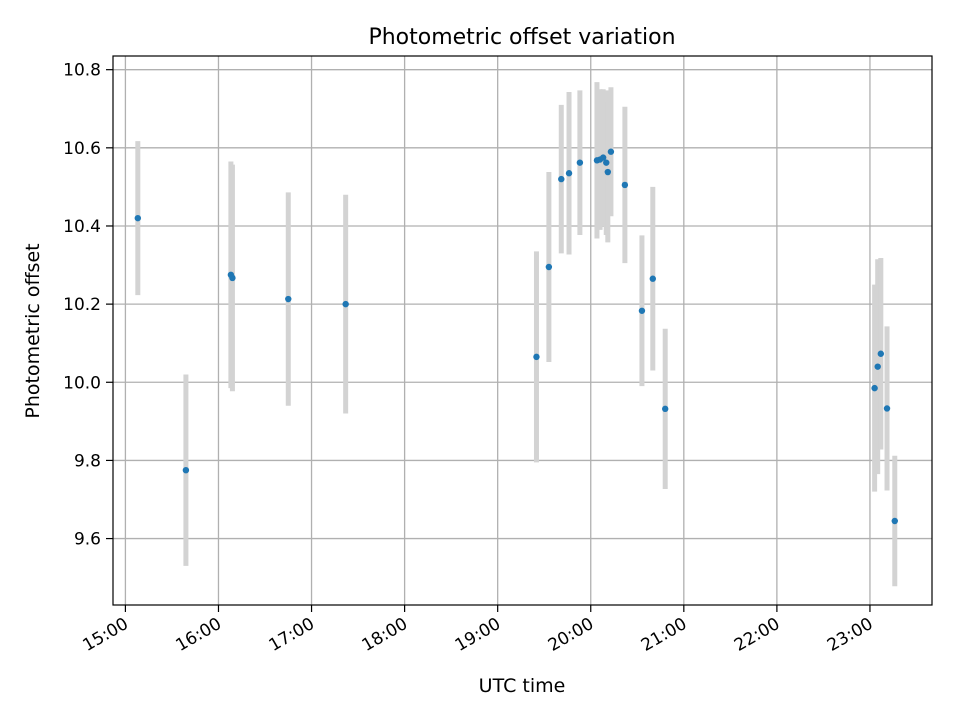 This screenshot has height=724, width=960. Describe the element at coordinates (82, 383) in the screenshot. I see `y-tick-label: 10.0` at that location.